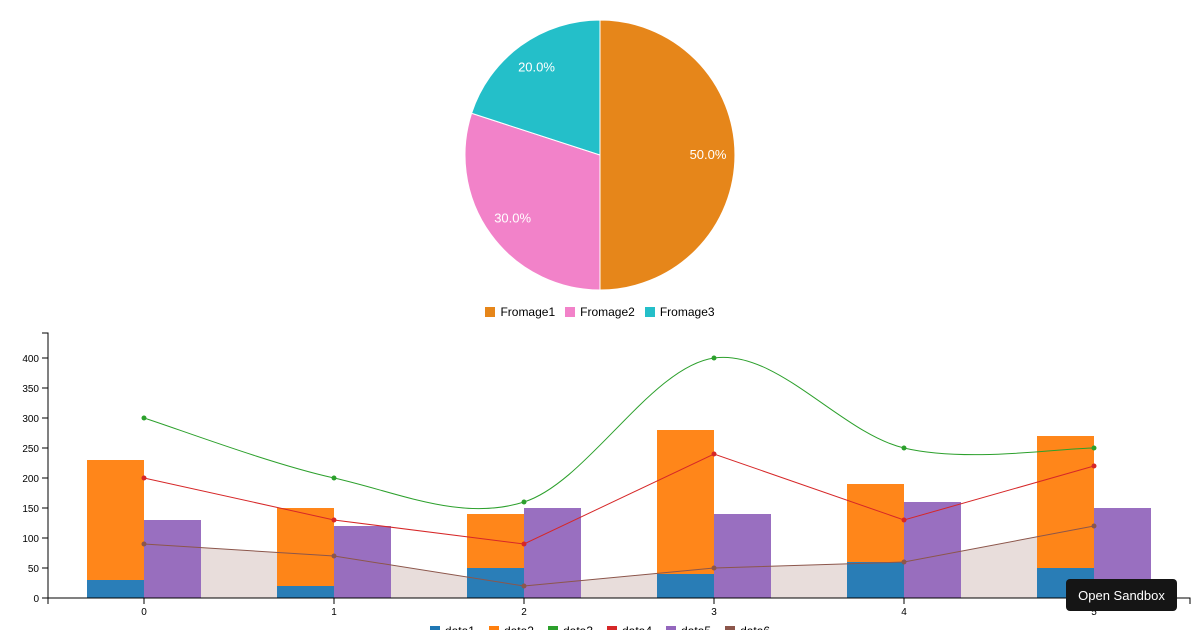  I want to click on legend-label: Fromage1, so click(528, 312).